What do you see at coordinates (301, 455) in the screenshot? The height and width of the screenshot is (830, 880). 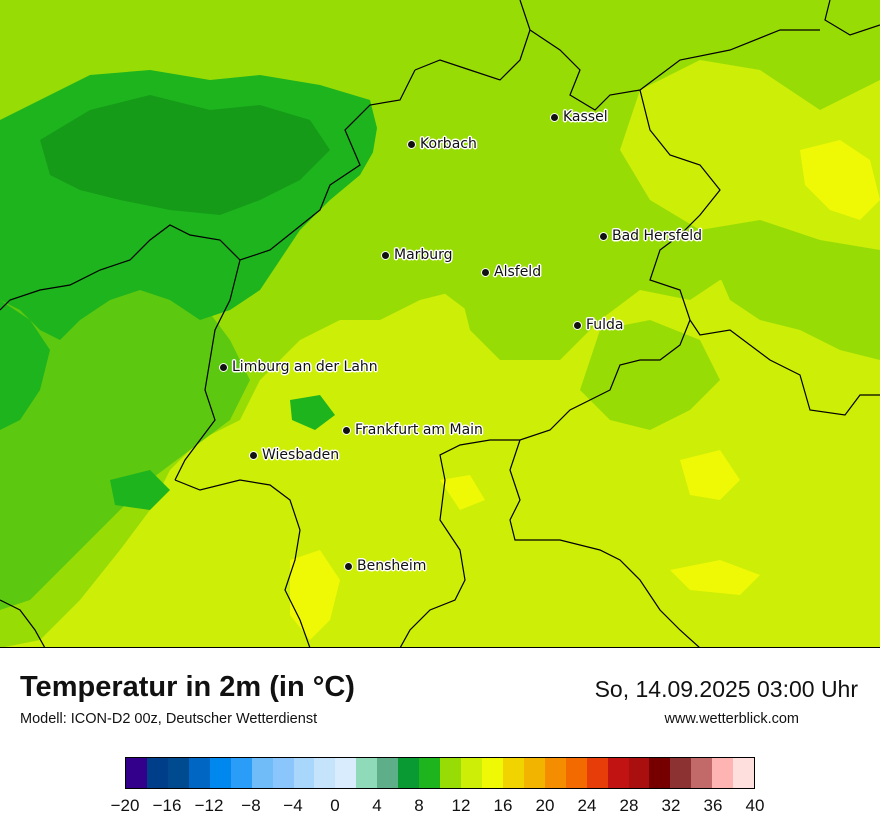 I see `city-label: Wiesbaden` at bounding box center [301, 455].